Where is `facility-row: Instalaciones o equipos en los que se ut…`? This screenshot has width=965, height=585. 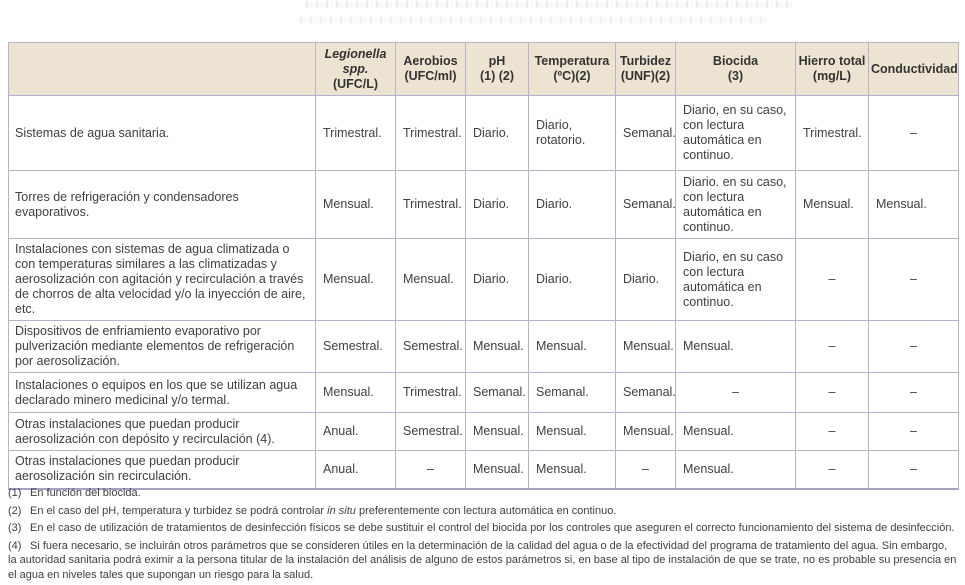 facility-row: Instalaciones o equipos en los que se ut… is located at coordinates (483, 392).